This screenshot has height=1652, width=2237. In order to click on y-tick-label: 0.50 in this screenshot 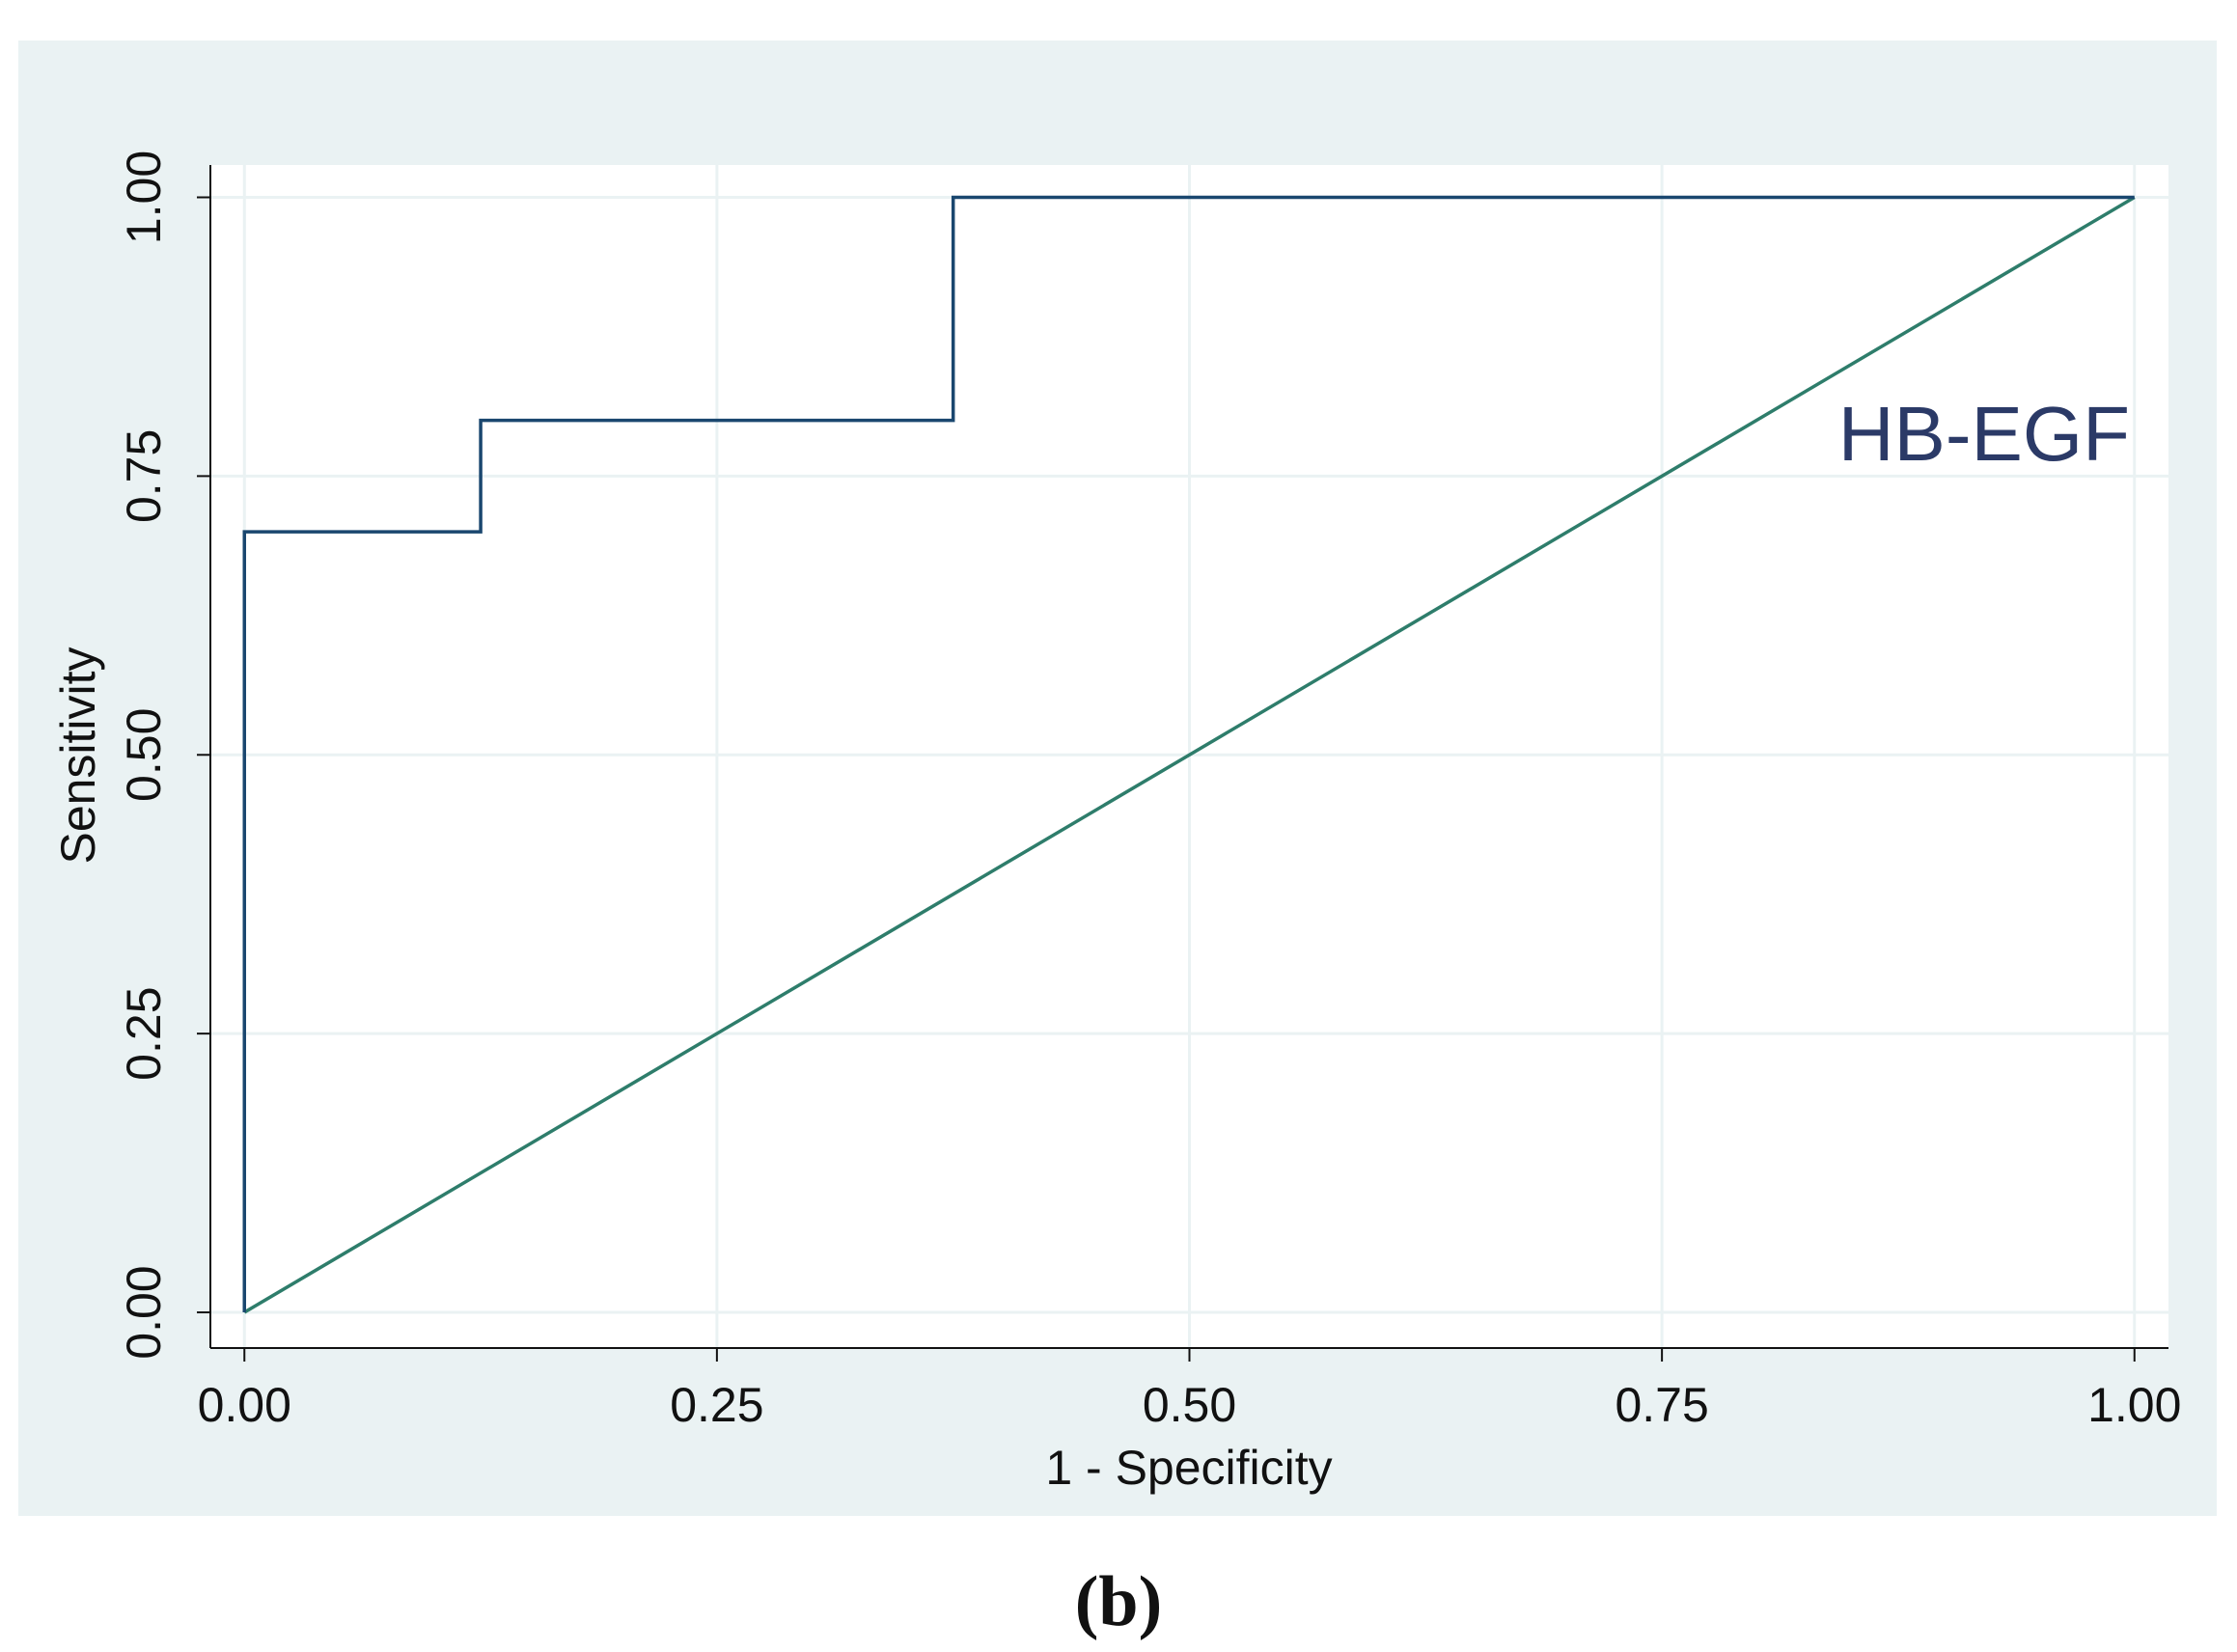, I will do `click(144, 755)`.